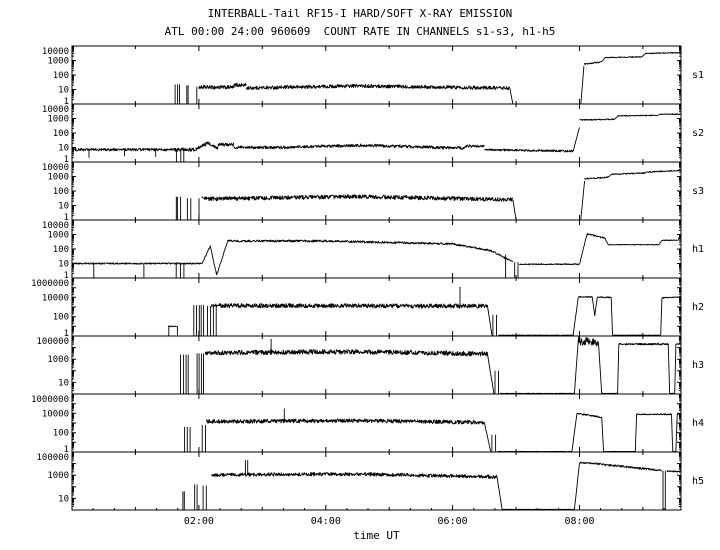 The image size is (720, 550). I want to click on series-s1, so click(428, 78).